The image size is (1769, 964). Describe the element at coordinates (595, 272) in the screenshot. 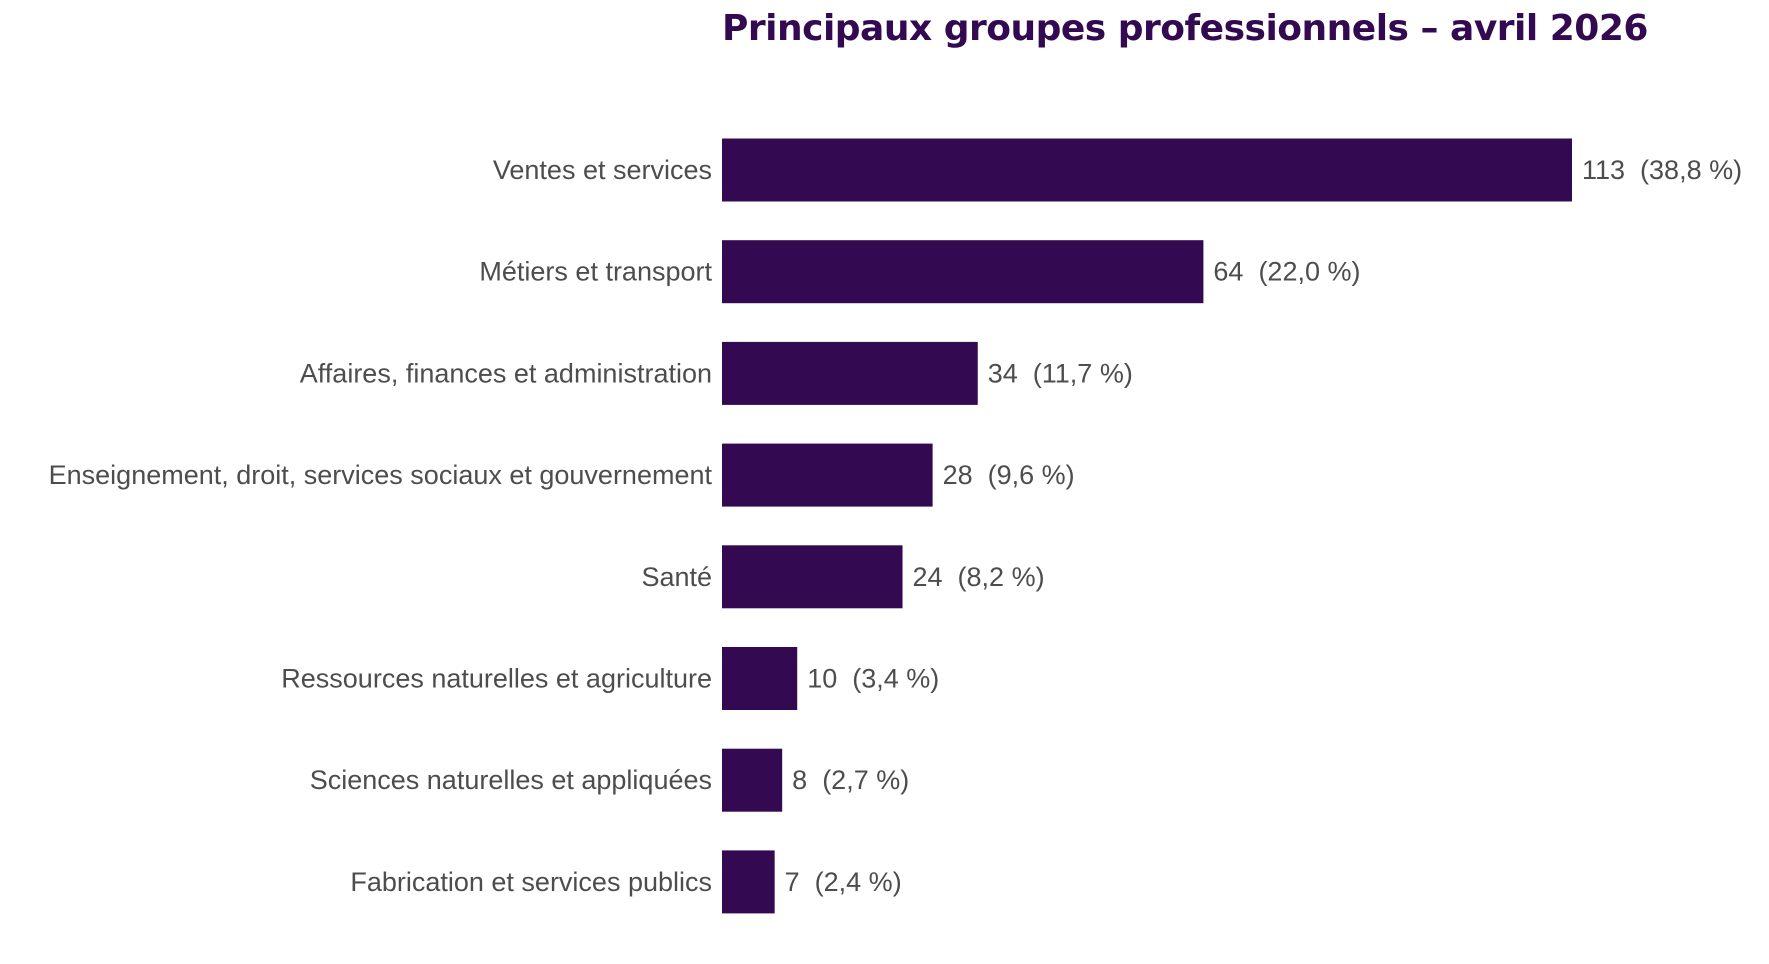

I see `category-label-1: Métiers et transport` at that location.